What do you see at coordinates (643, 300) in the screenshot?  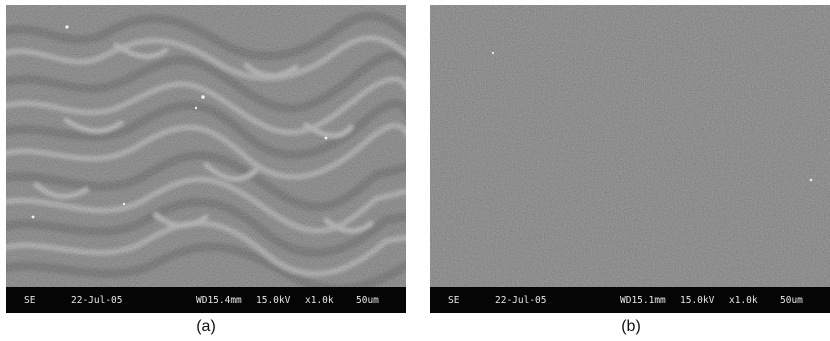 I see `working-distance: WD15.1mm` at bounding box center [643, 300].